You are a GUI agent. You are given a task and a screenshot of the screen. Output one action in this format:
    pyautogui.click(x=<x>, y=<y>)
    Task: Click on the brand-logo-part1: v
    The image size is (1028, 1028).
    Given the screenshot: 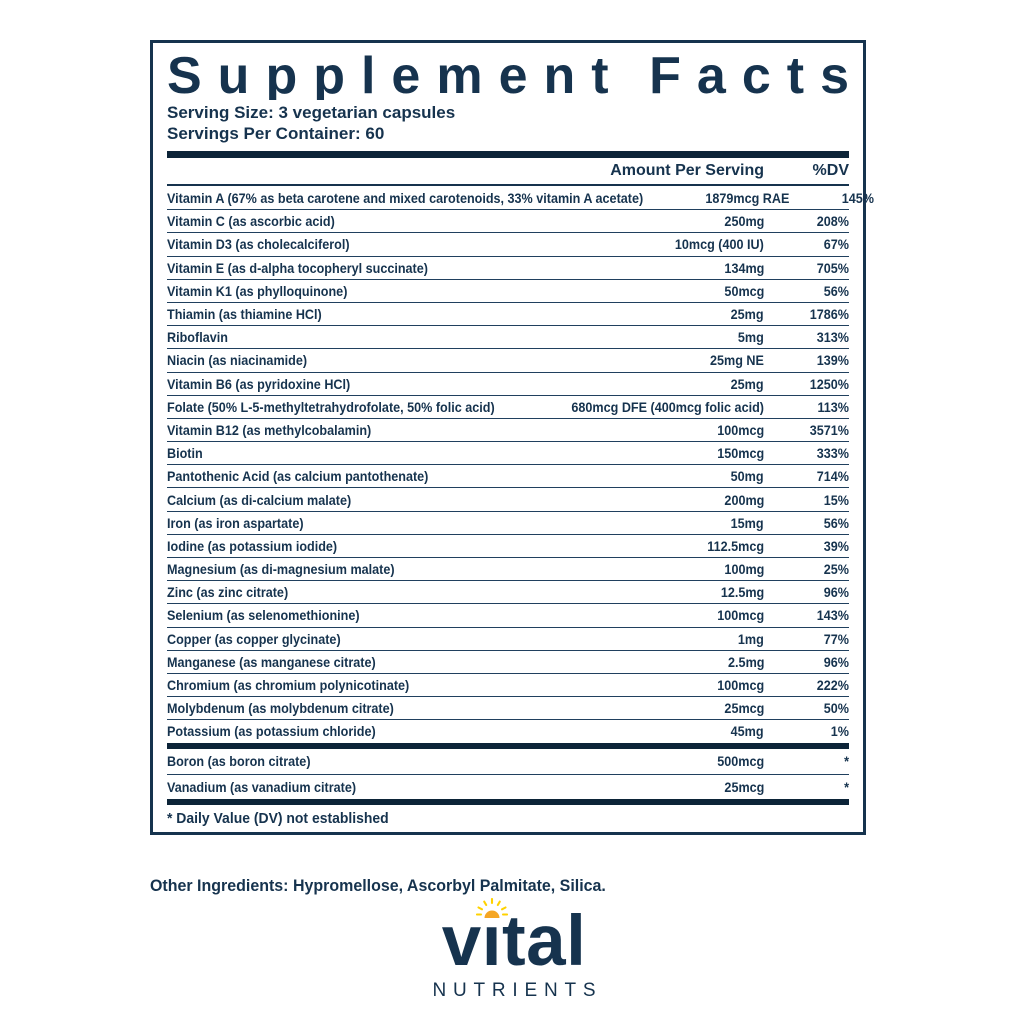 What is the action you would take?
    pyautogui.click(x=461, y=941)
    